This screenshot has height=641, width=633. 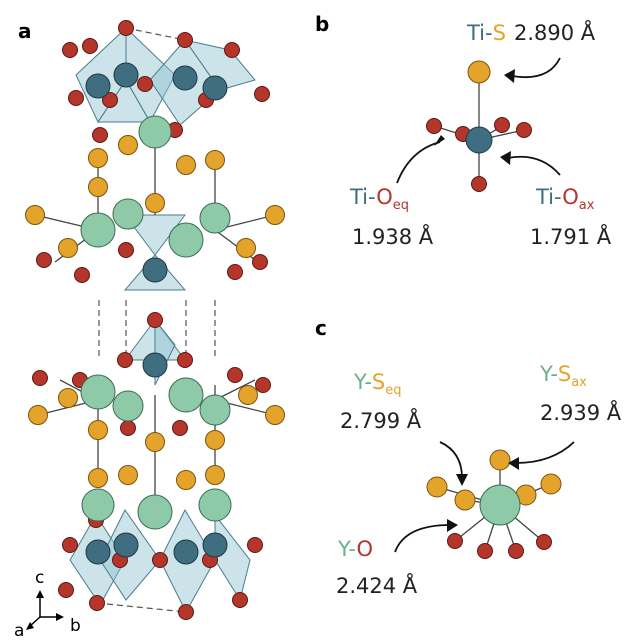 I want to click on panel-a-label: a, so click(x=25, y=31).